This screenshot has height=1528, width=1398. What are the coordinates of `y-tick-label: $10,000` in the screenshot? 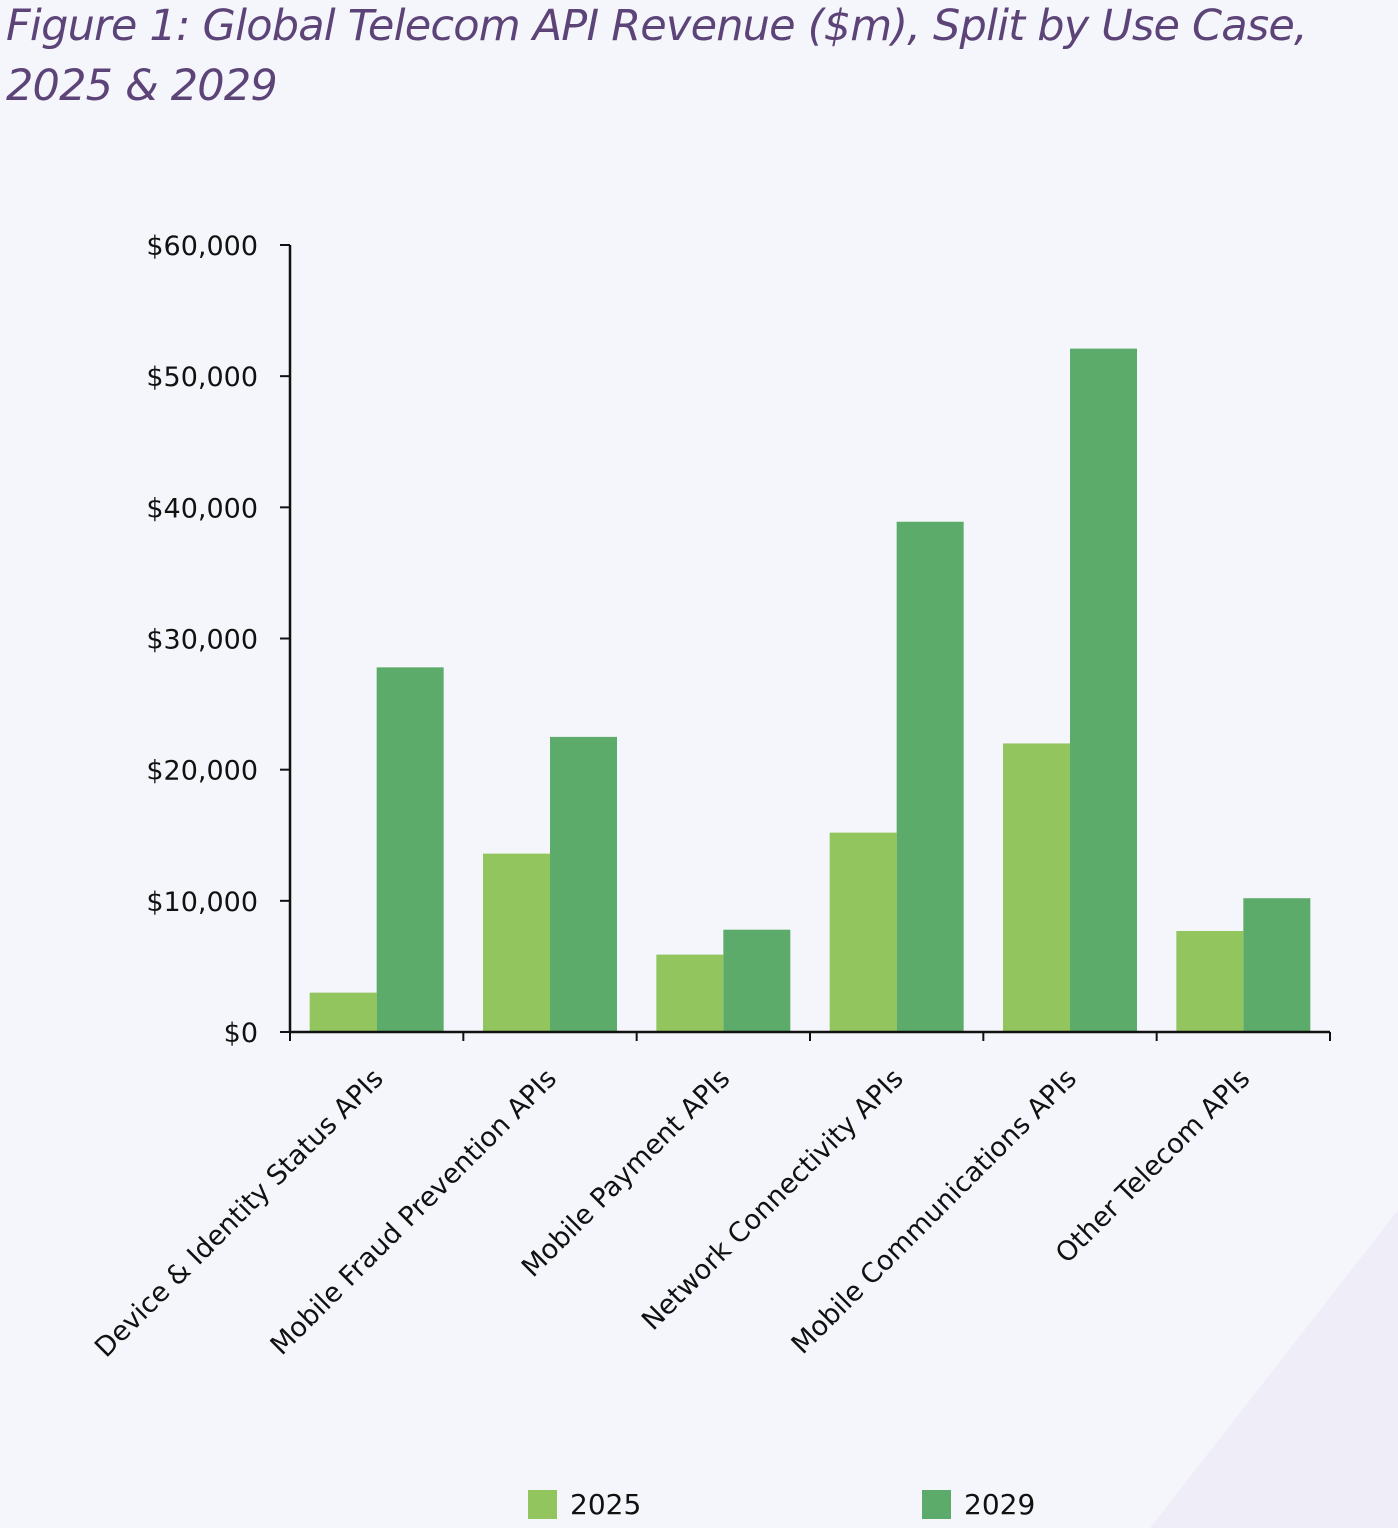 It's located at (202, 902).